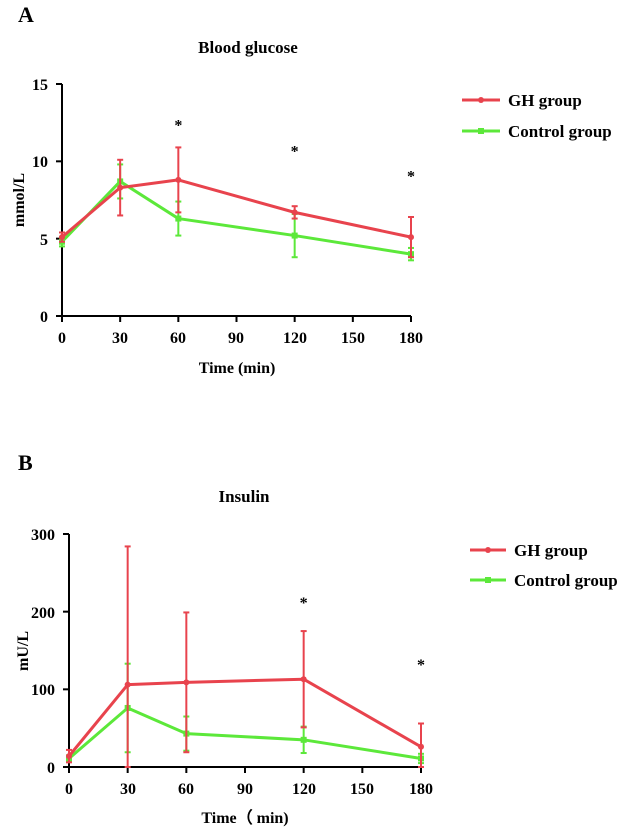  Describe the element at coordinates (244, 717) in the screenshot. I see `series-line-gh` at that location.